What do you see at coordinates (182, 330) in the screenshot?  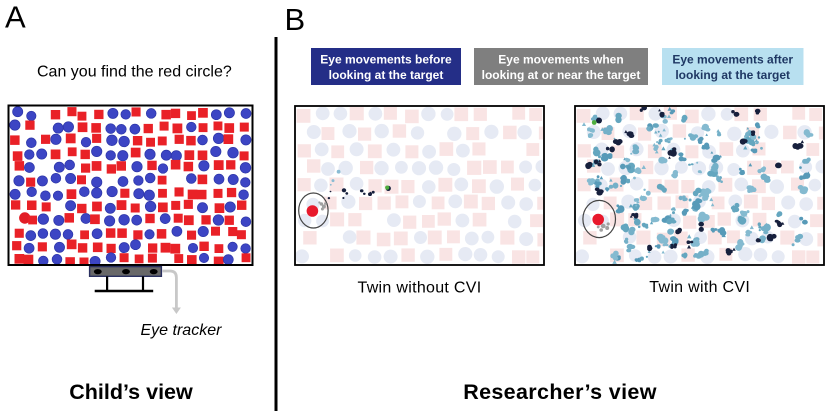 I see `svg-text: Eye tracker` at bounding box center [182, 330].